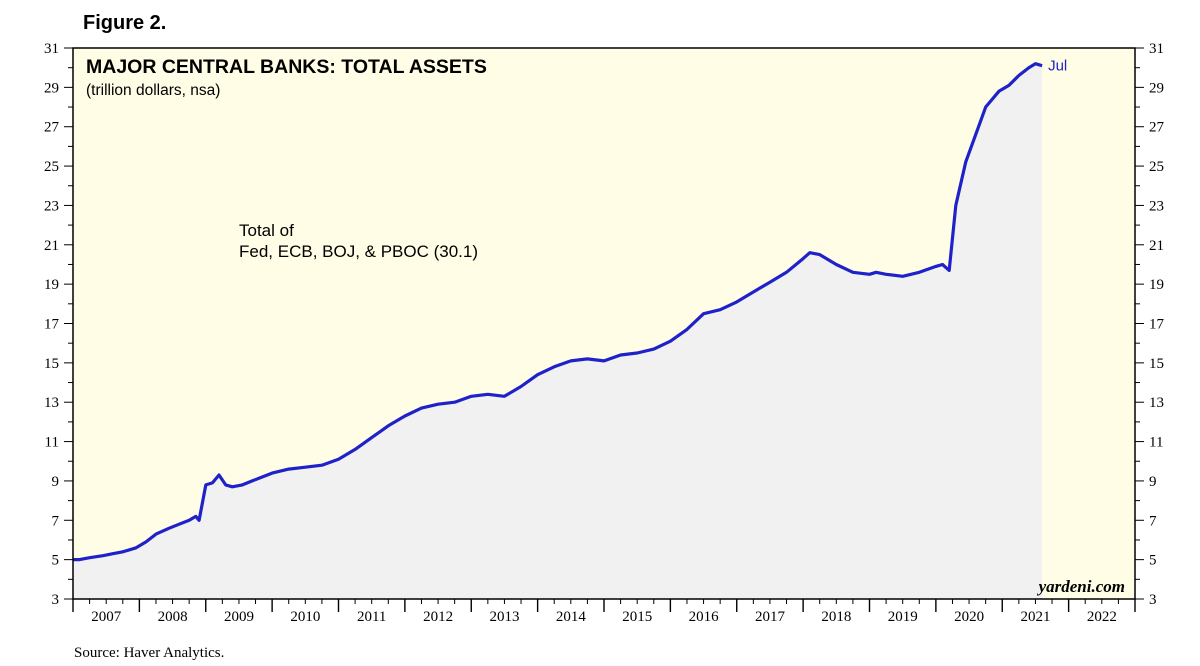  What do you see at coordinates (770, 617) in the screenshot?
I see `x-tick-label: 2017` at bounding box center [770, 617].